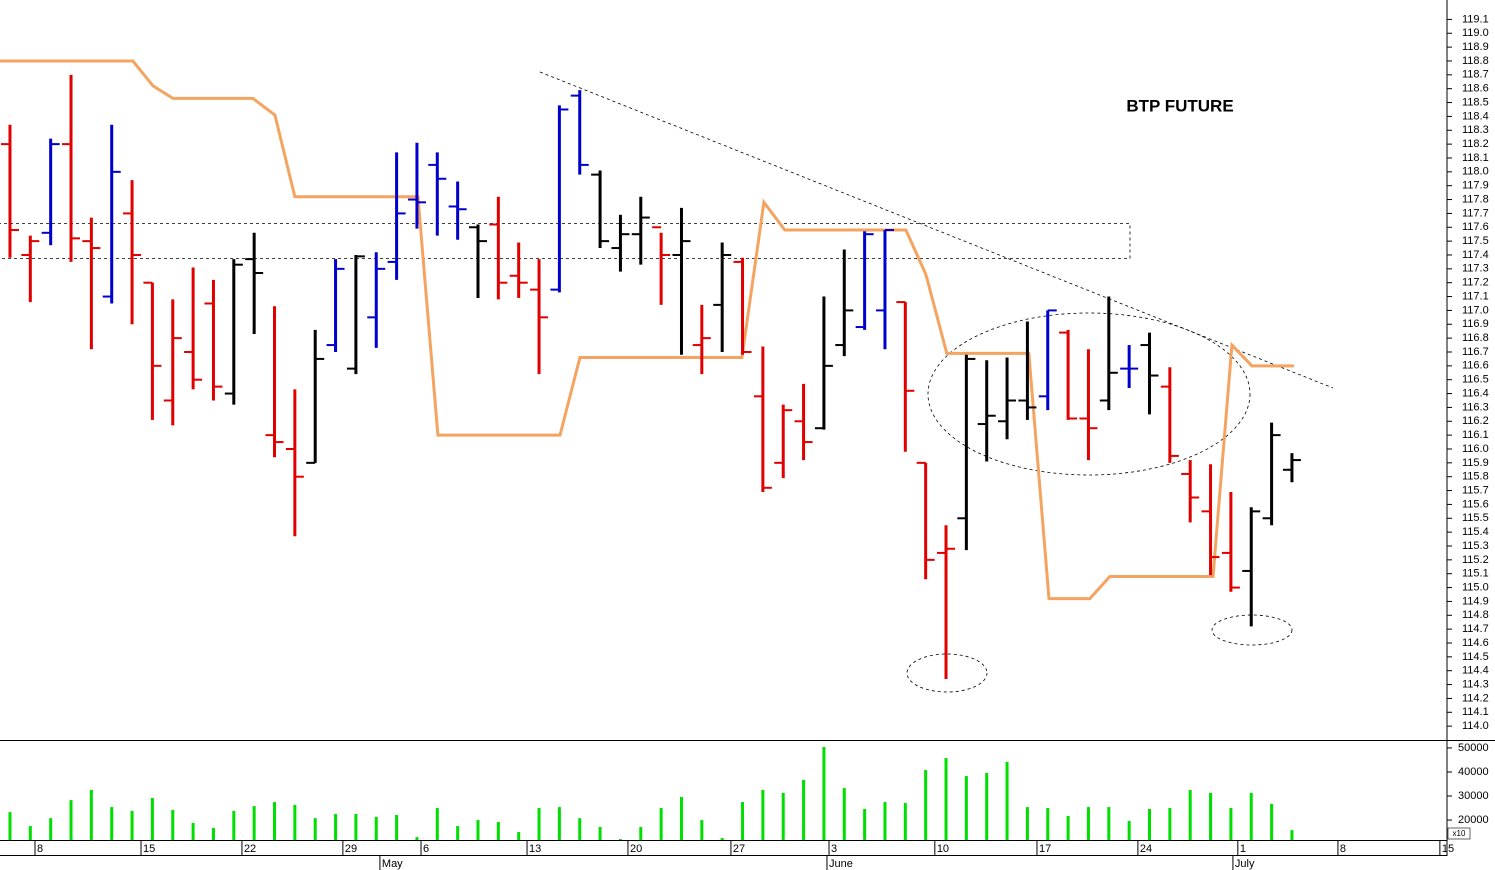  Describe the element at coordinates (1475, 75) in the screenshot. I see `y-tick-label: 118.7` at that location.